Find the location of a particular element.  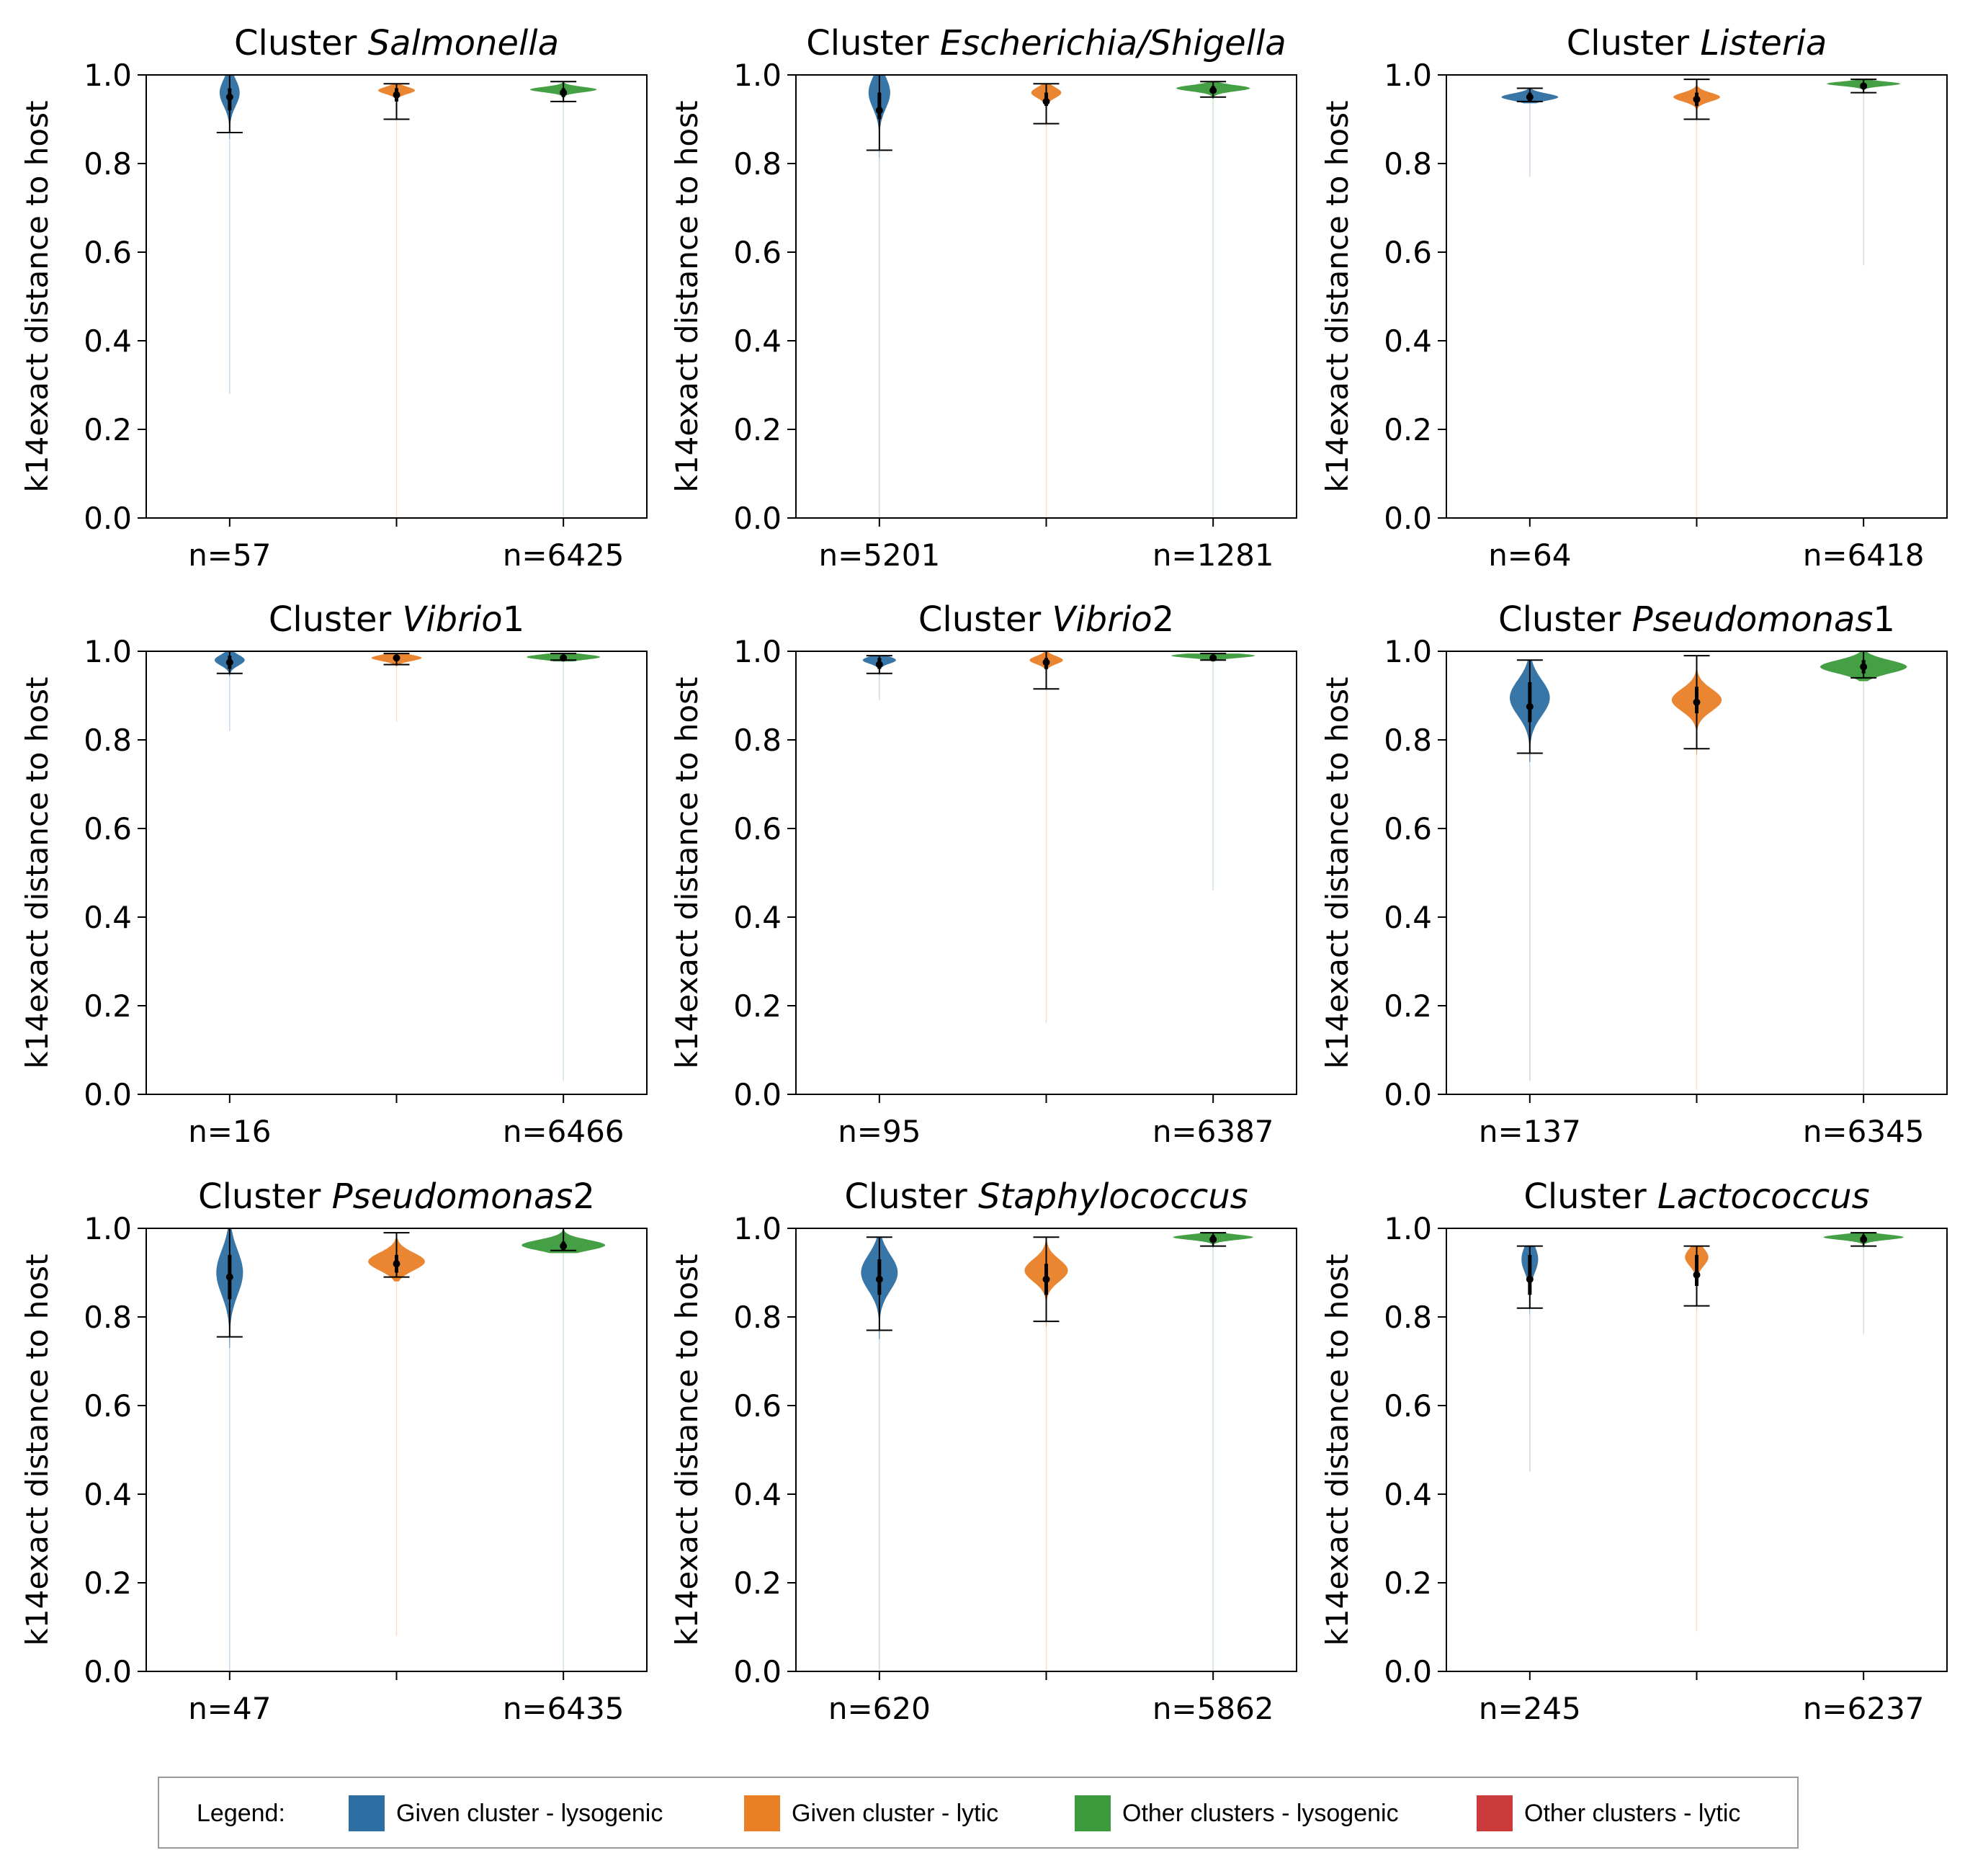

subplot-title: Cluster Vibrio1 is located at coordinates (397, 619).